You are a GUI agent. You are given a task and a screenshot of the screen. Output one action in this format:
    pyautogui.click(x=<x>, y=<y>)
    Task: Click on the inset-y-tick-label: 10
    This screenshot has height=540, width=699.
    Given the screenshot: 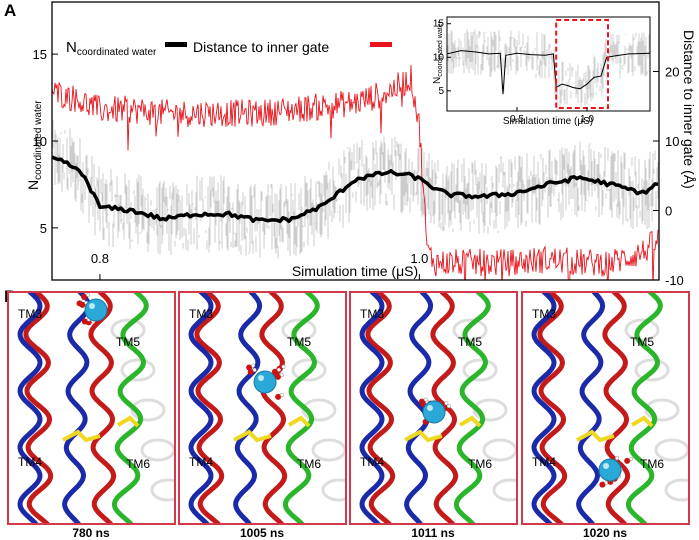 What is the action you would take?
    pyautogui.click(x=439, y=57)
    